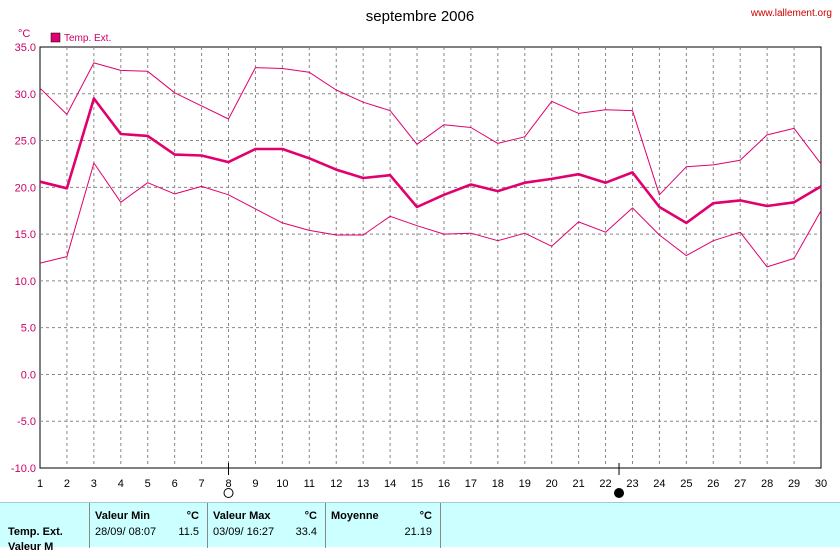 The image size is (840, 553). Describe the element at coordinates (794, 484) in the screenshot. I see `x-tick-label: 29` at that location.